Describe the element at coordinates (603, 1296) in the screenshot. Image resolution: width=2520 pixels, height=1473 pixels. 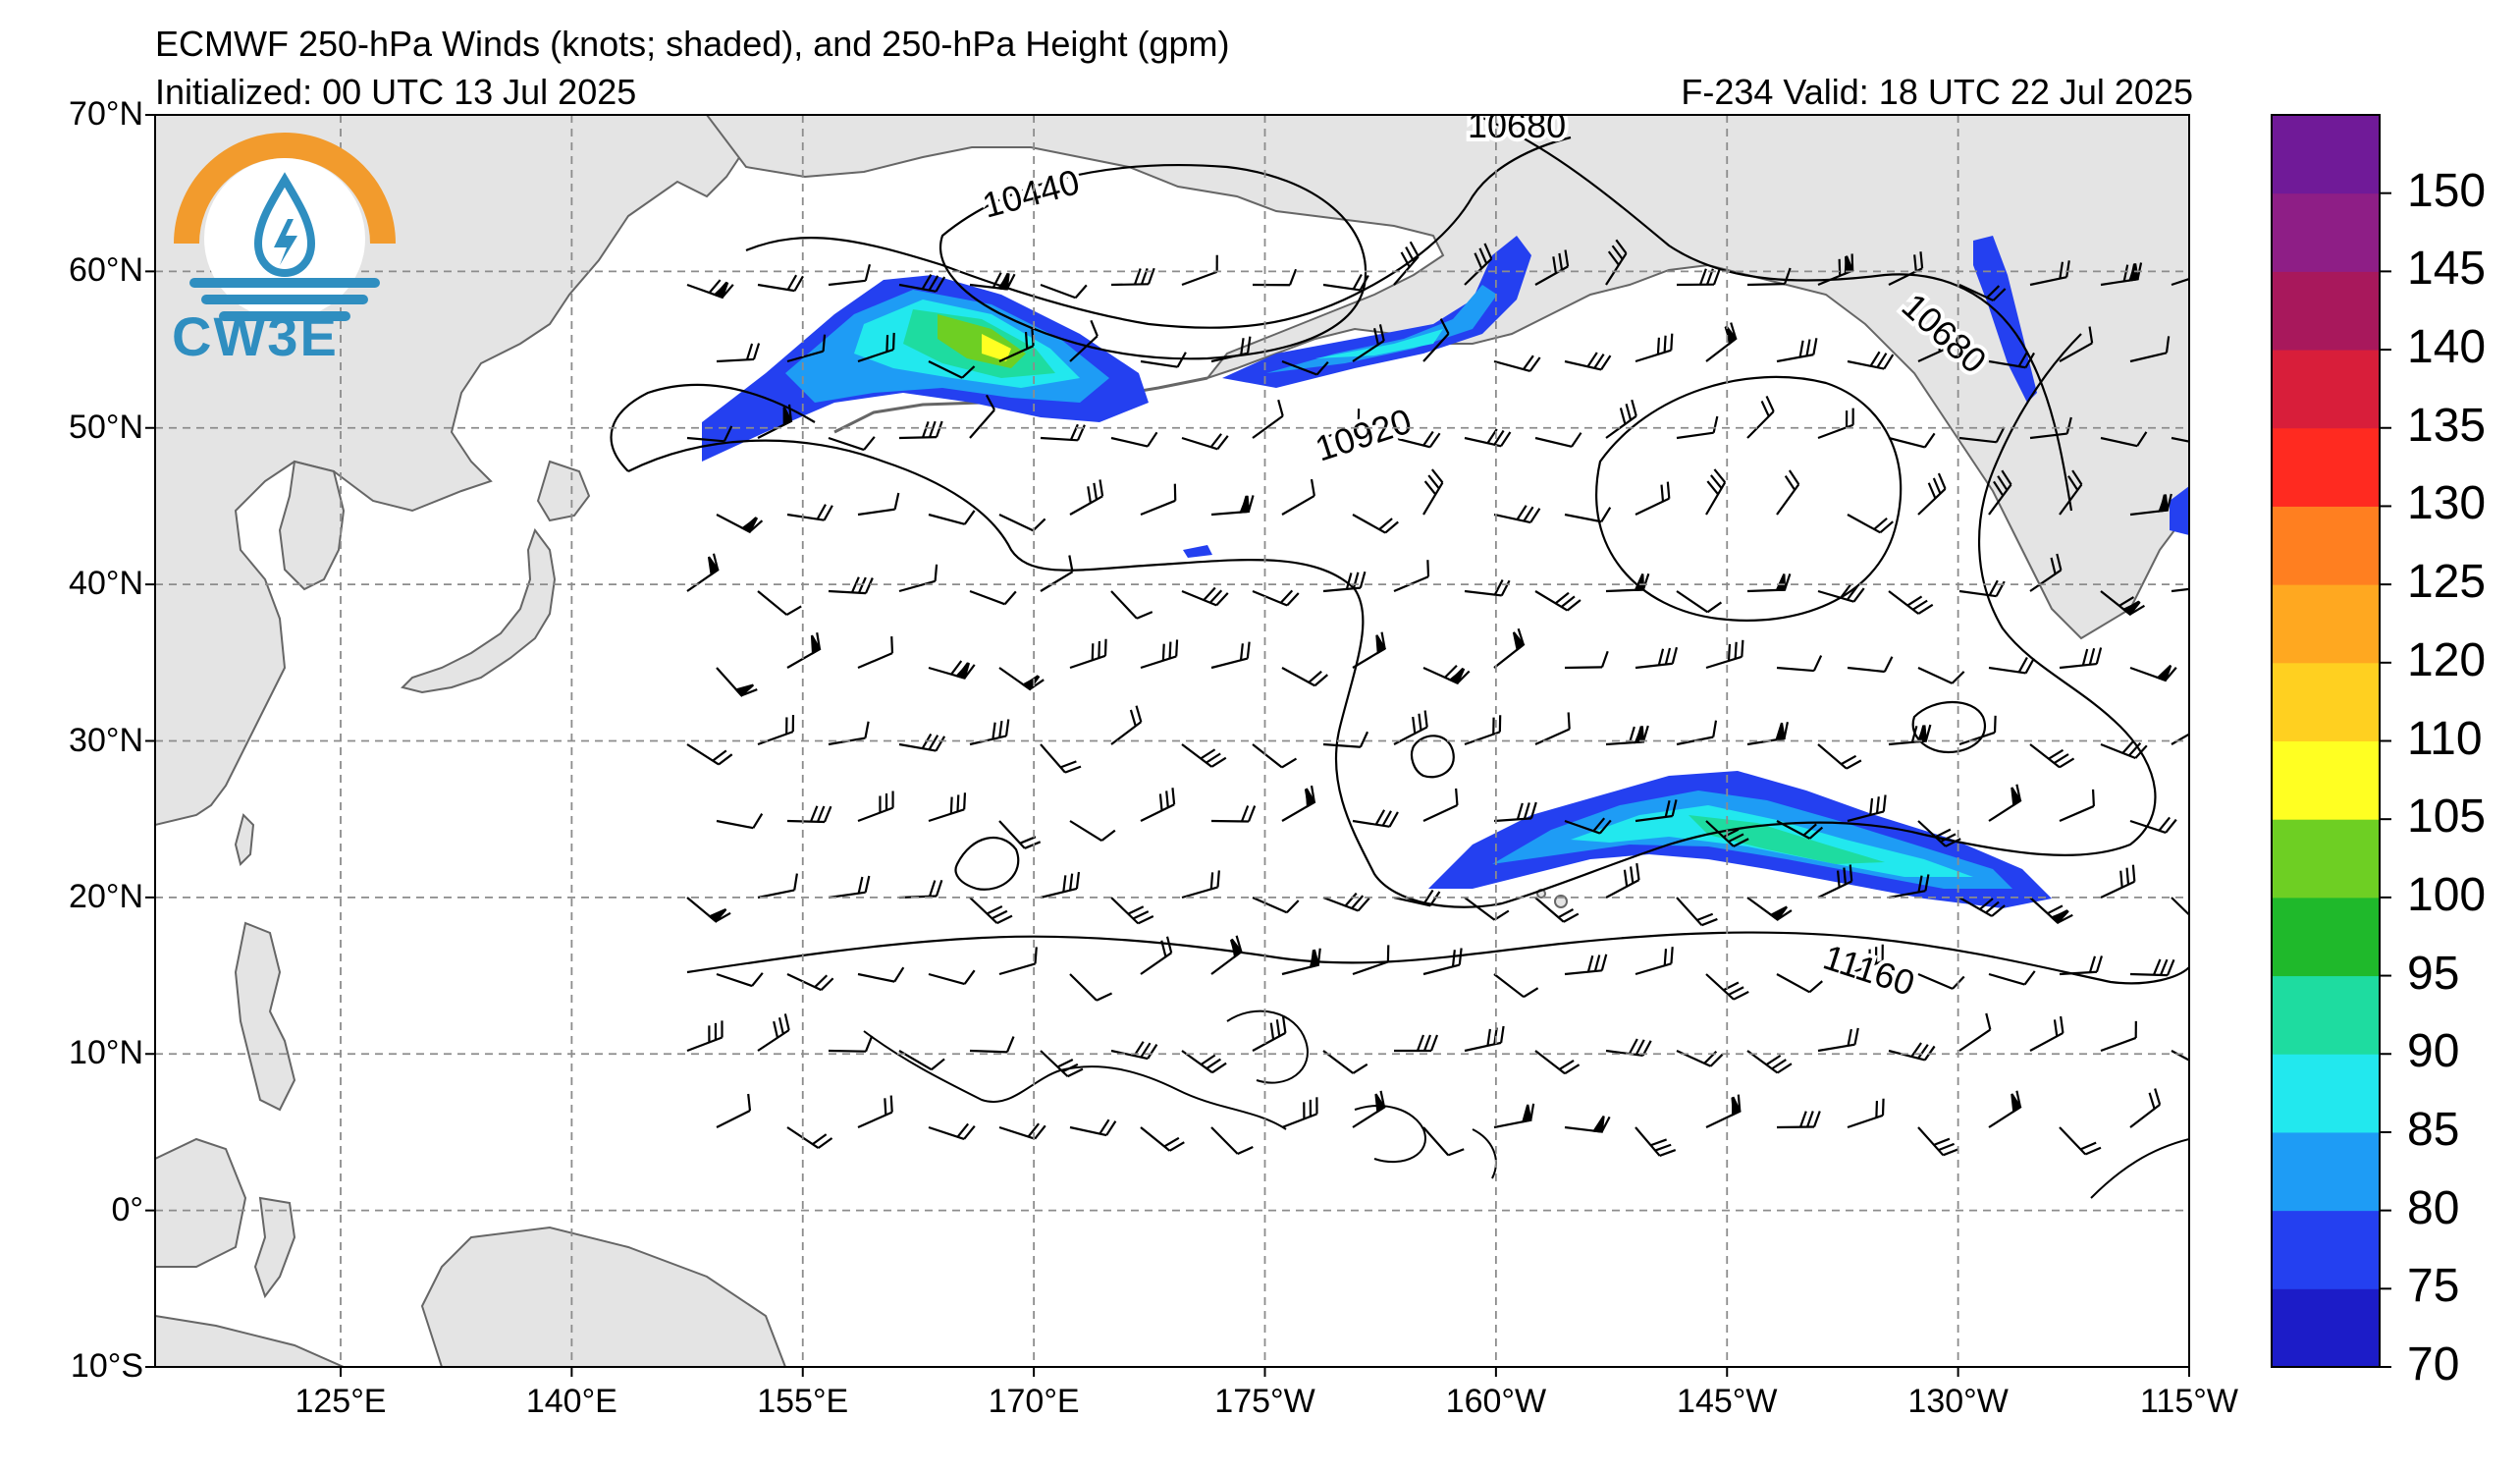
I see `land-new-guinea` at that location.